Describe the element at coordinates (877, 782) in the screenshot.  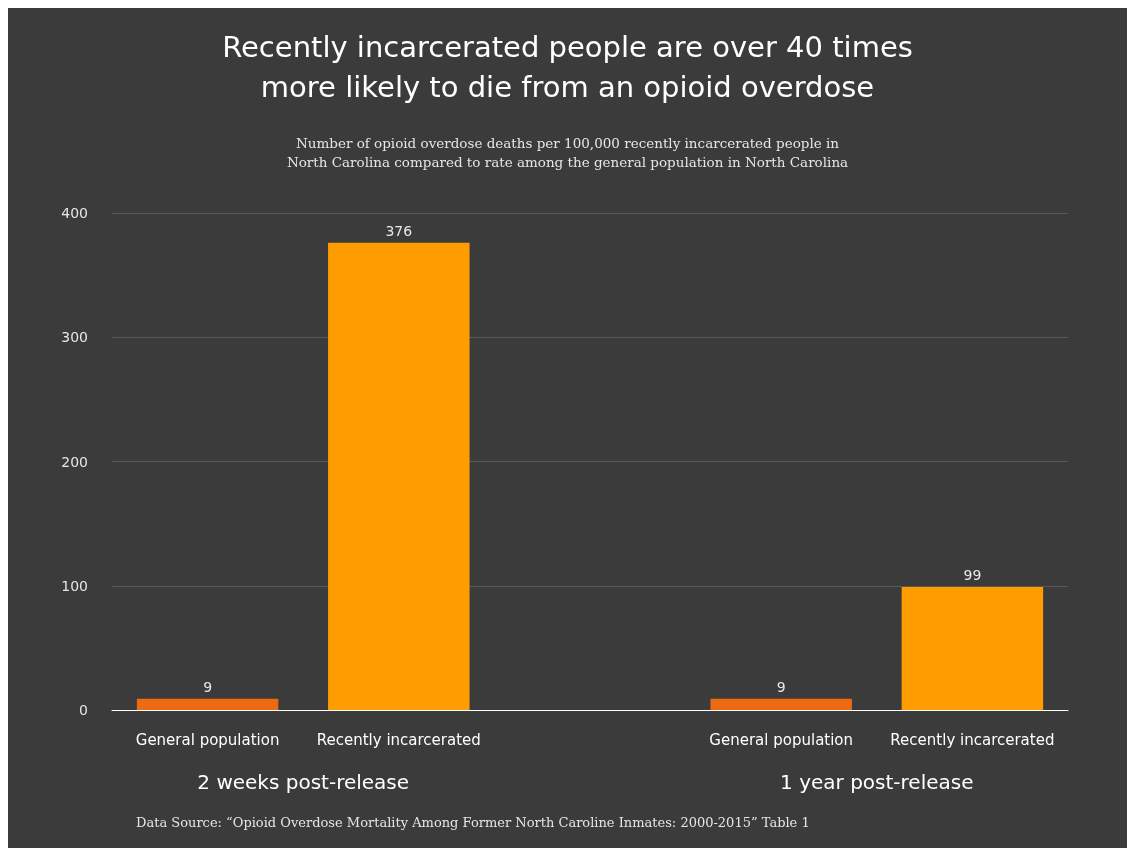
I see `text: 1 year post-release` at that location.